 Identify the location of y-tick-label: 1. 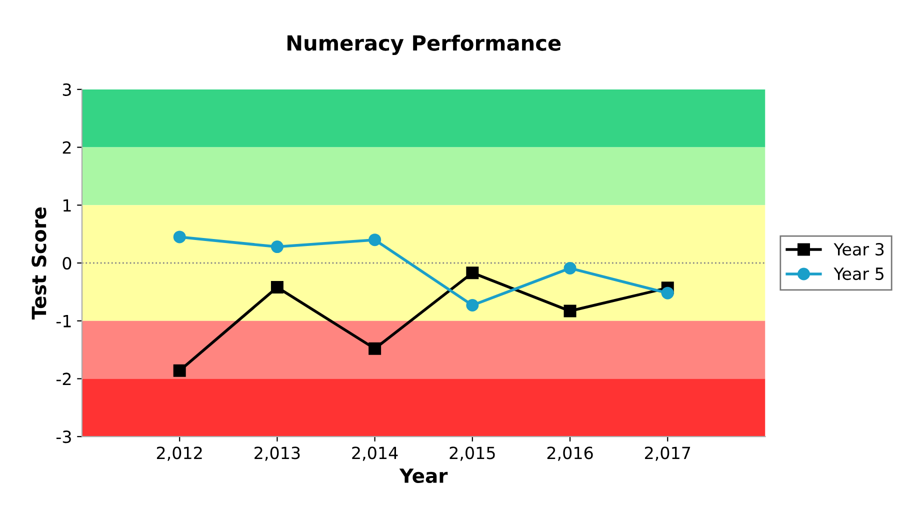
(67, 205).